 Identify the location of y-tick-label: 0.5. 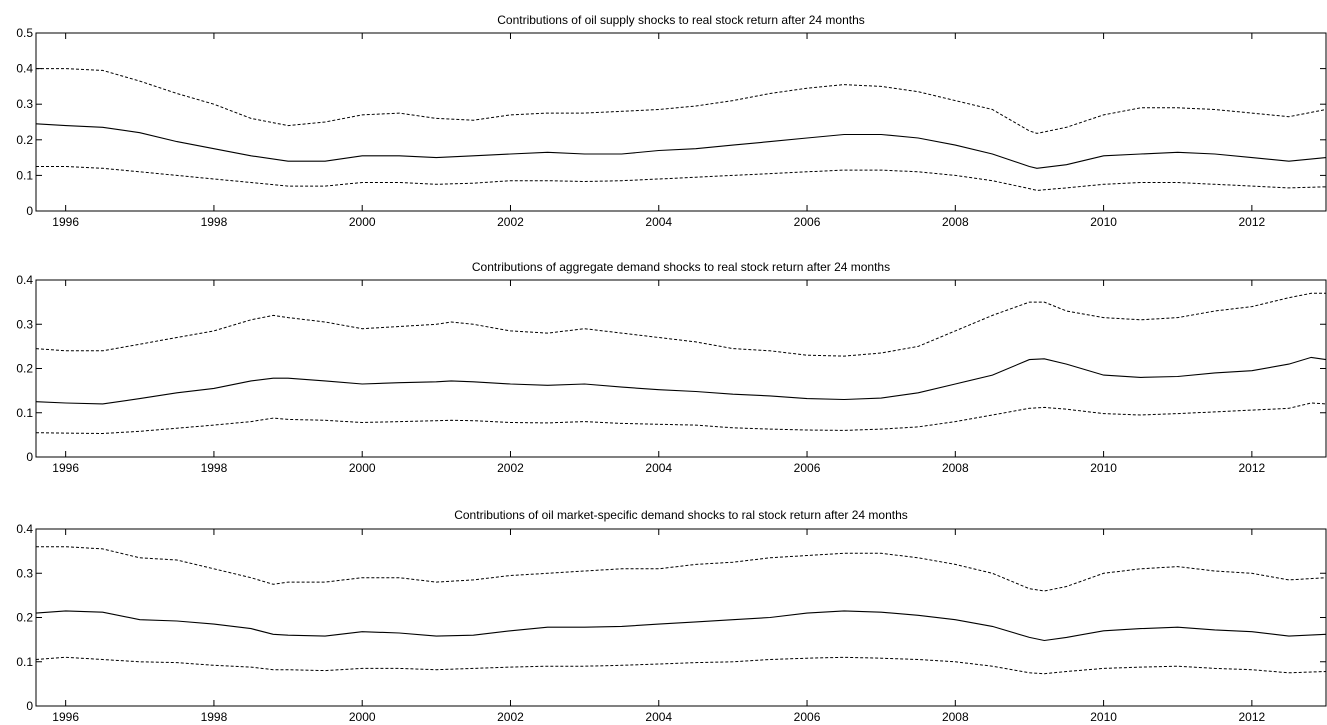
(24, 33).